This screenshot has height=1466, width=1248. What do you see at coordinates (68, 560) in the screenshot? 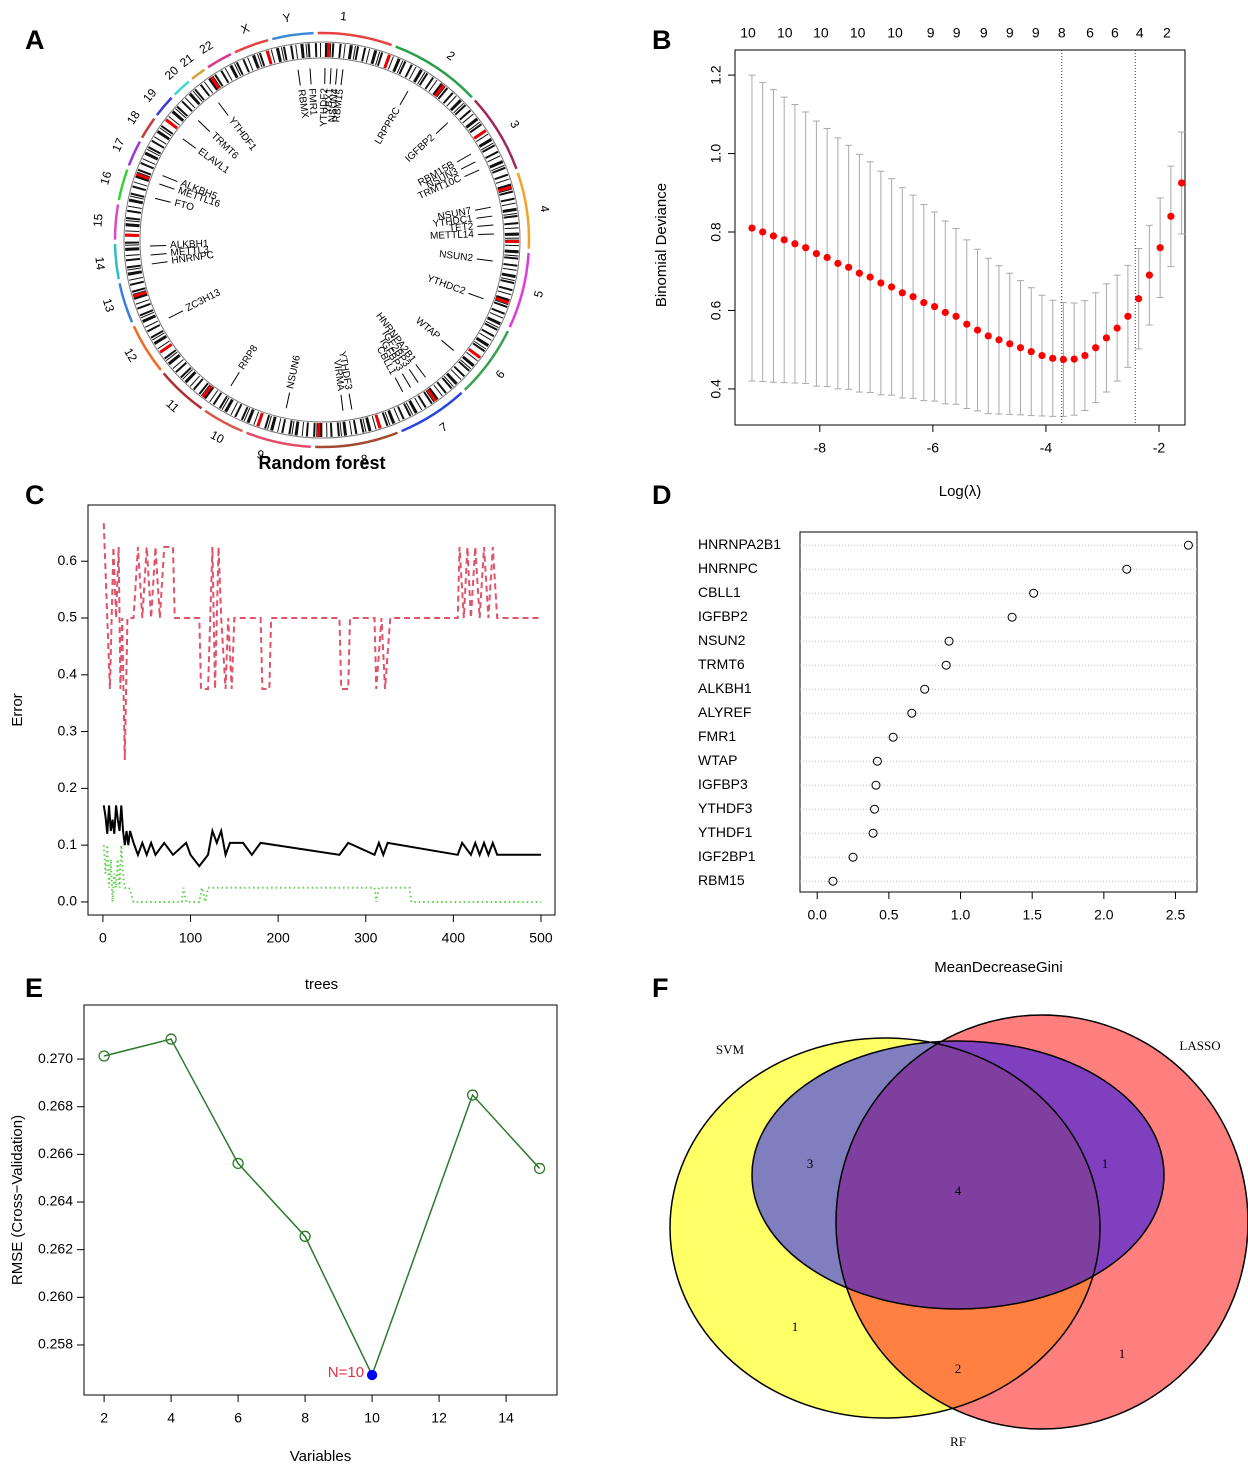
I see `y-tick-label: 0.6` at bounding box center [68, 560].